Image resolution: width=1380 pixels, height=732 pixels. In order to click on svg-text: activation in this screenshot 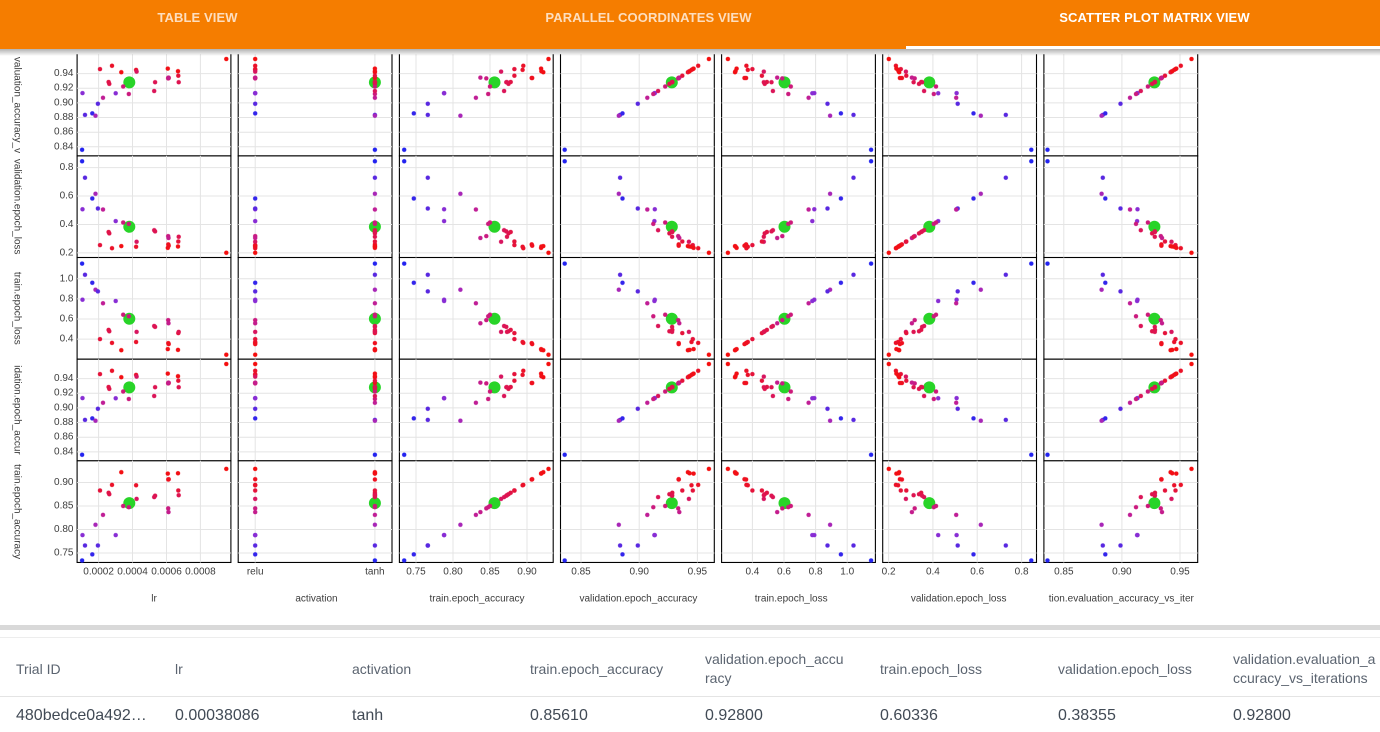, I will do `click(316, 599)`.